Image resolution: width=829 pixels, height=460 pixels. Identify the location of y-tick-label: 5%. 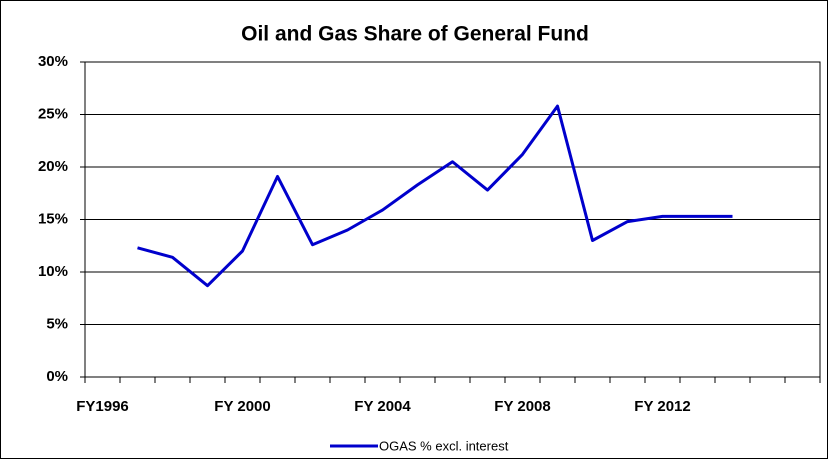
(57, 323).